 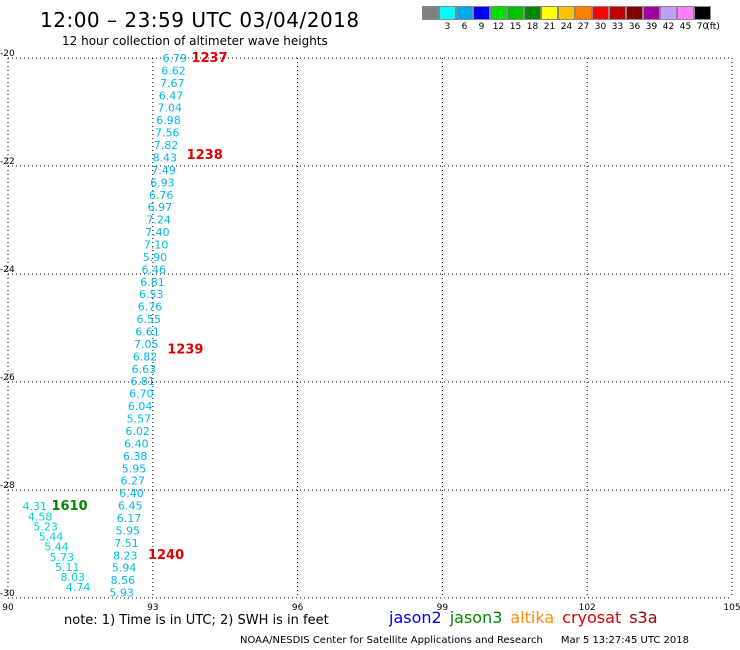 I want to click on wave-height-value: 6.38, so click(x=135, y=456).